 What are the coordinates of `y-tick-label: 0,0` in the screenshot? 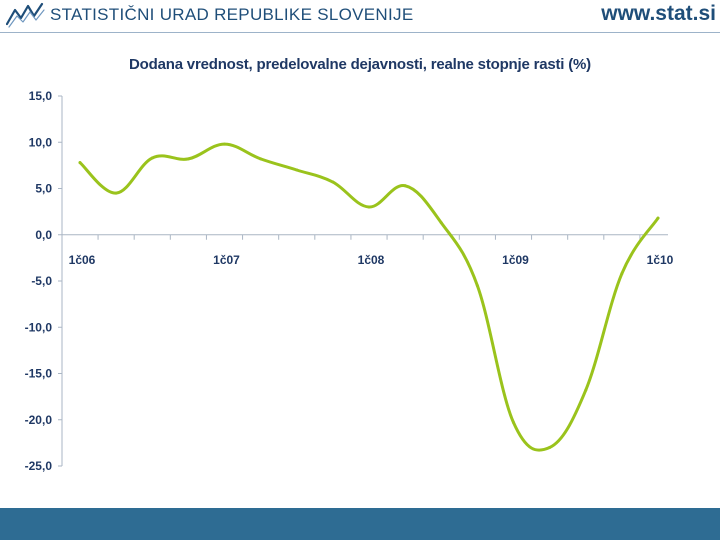 It's located at (43, 235).